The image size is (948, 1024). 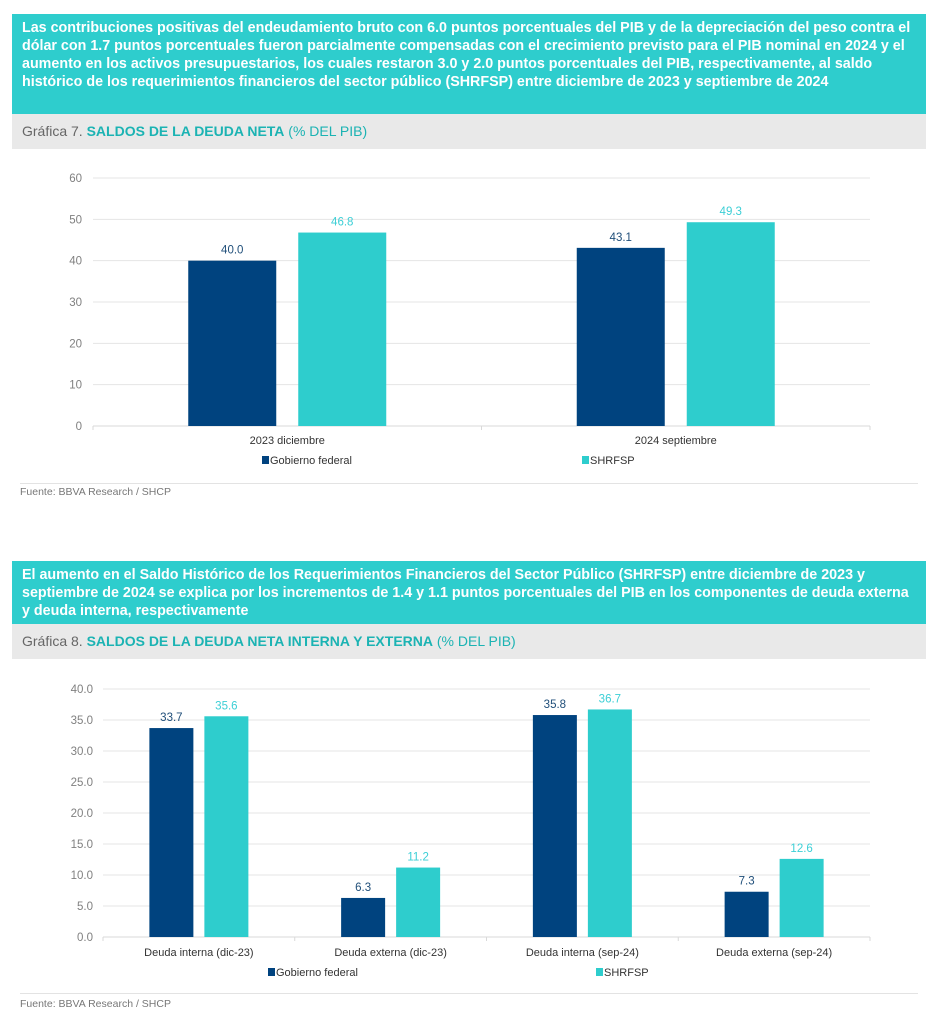 I want to click on data-label: 35.8, so click(x=555, y=705).